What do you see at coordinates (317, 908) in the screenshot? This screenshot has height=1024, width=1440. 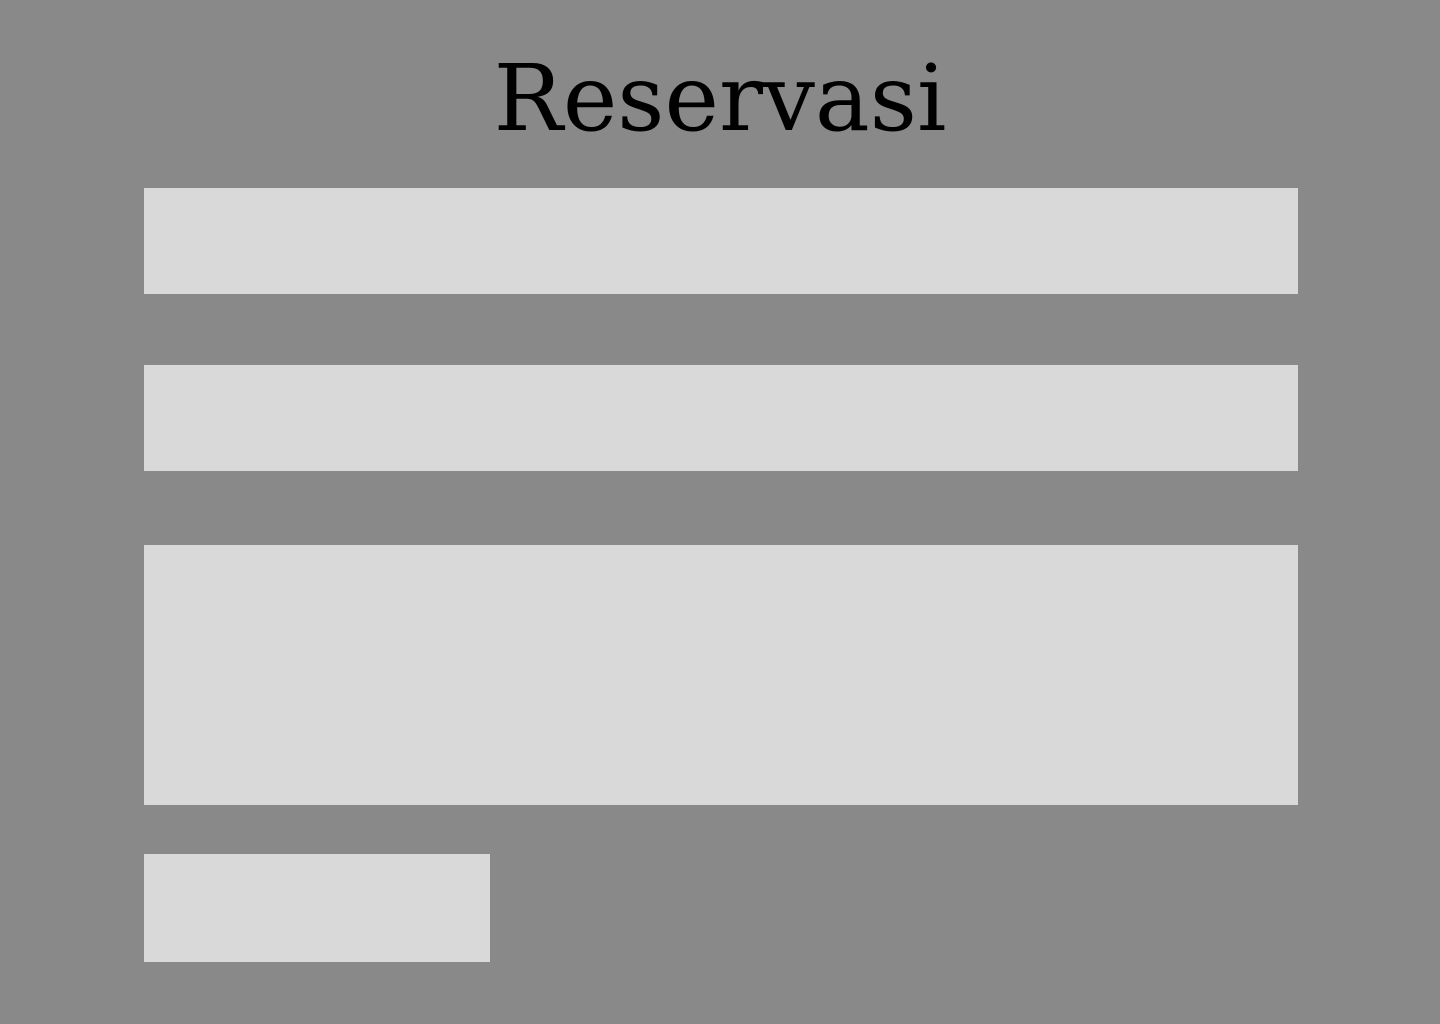 I see `submit-button` at bounding box center [317, 908].